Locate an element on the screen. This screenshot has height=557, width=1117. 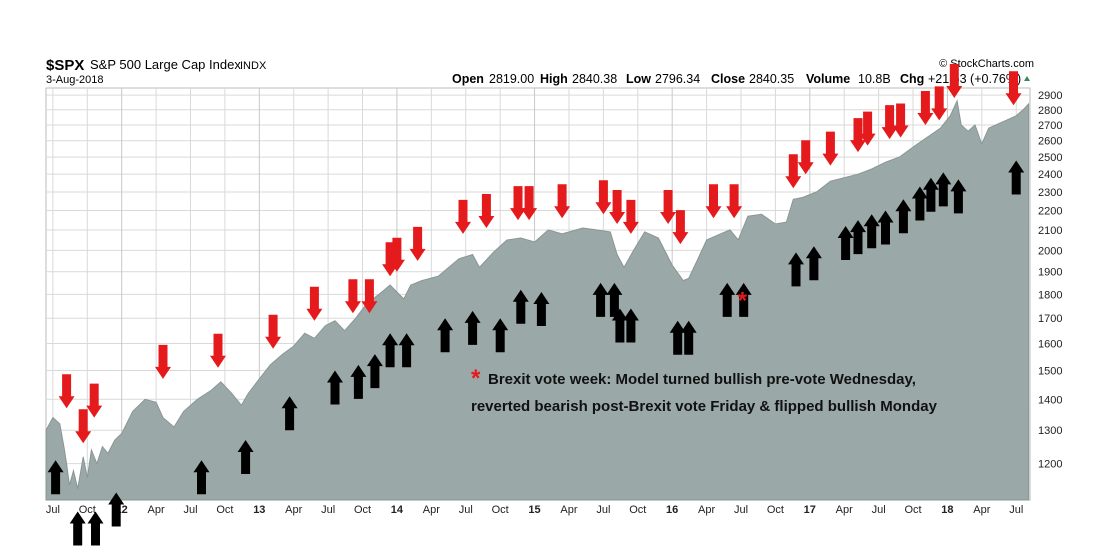
annotation-marker: * is located at coordinates (476, 378).